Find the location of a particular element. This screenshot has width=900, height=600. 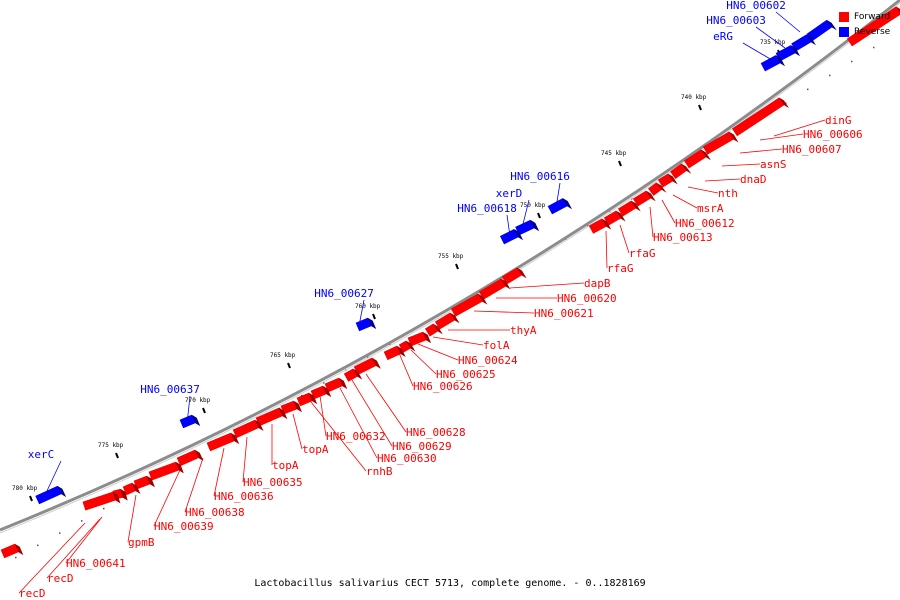

gene-label-forward: dnaD is located at coordinates (753, 179).